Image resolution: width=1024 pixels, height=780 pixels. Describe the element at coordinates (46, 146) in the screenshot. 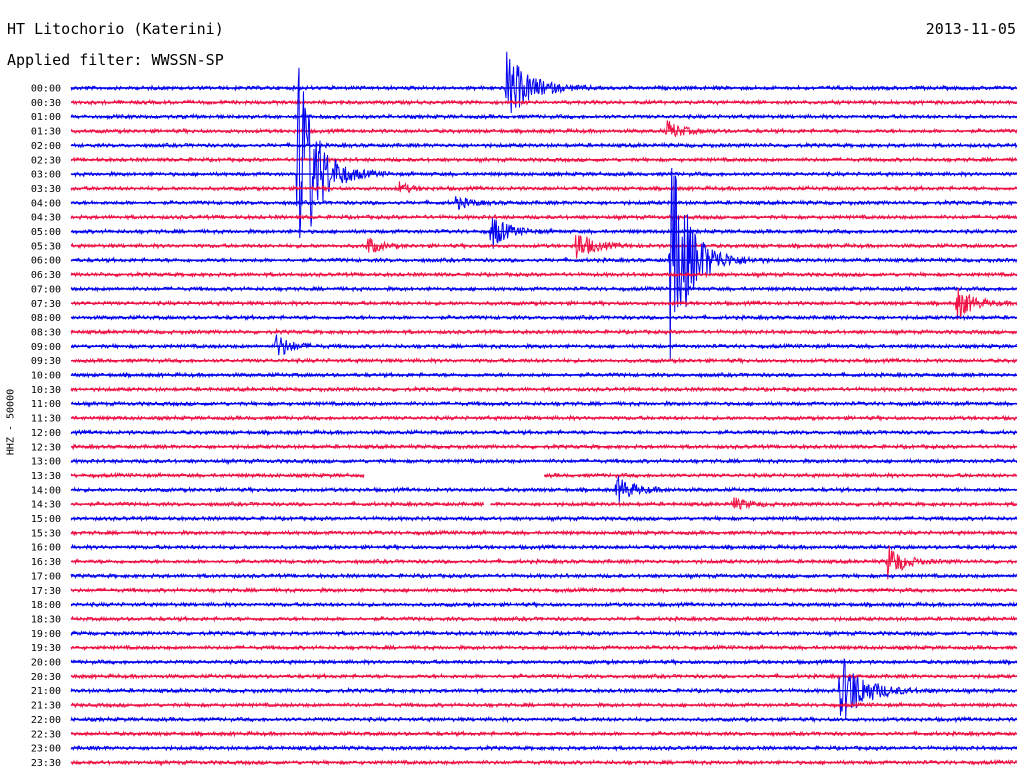

I see `trace-label: 02:00` at that location.